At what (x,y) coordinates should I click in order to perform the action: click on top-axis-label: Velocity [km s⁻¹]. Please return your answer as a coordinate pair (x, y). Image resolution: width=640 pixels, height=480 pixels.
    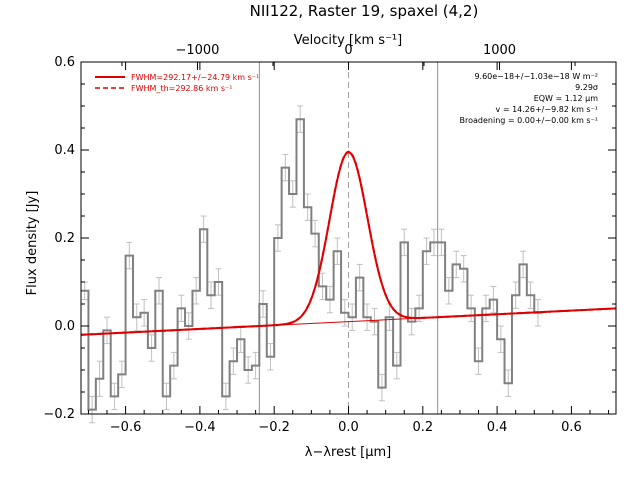
    Looking at the image, I should click on (348, 40).